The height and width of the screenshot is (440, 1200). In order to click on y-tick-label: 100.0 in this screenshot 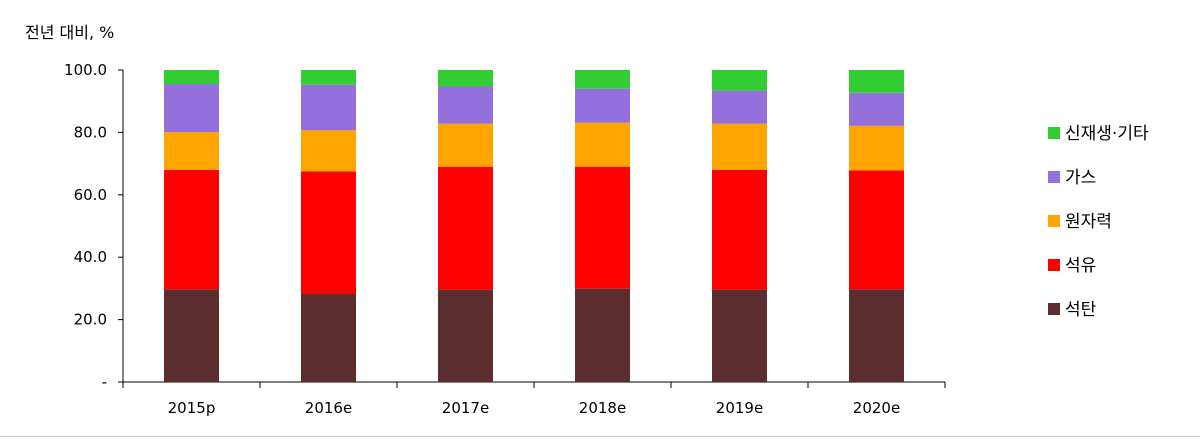, I will do `click(85, 70)`.